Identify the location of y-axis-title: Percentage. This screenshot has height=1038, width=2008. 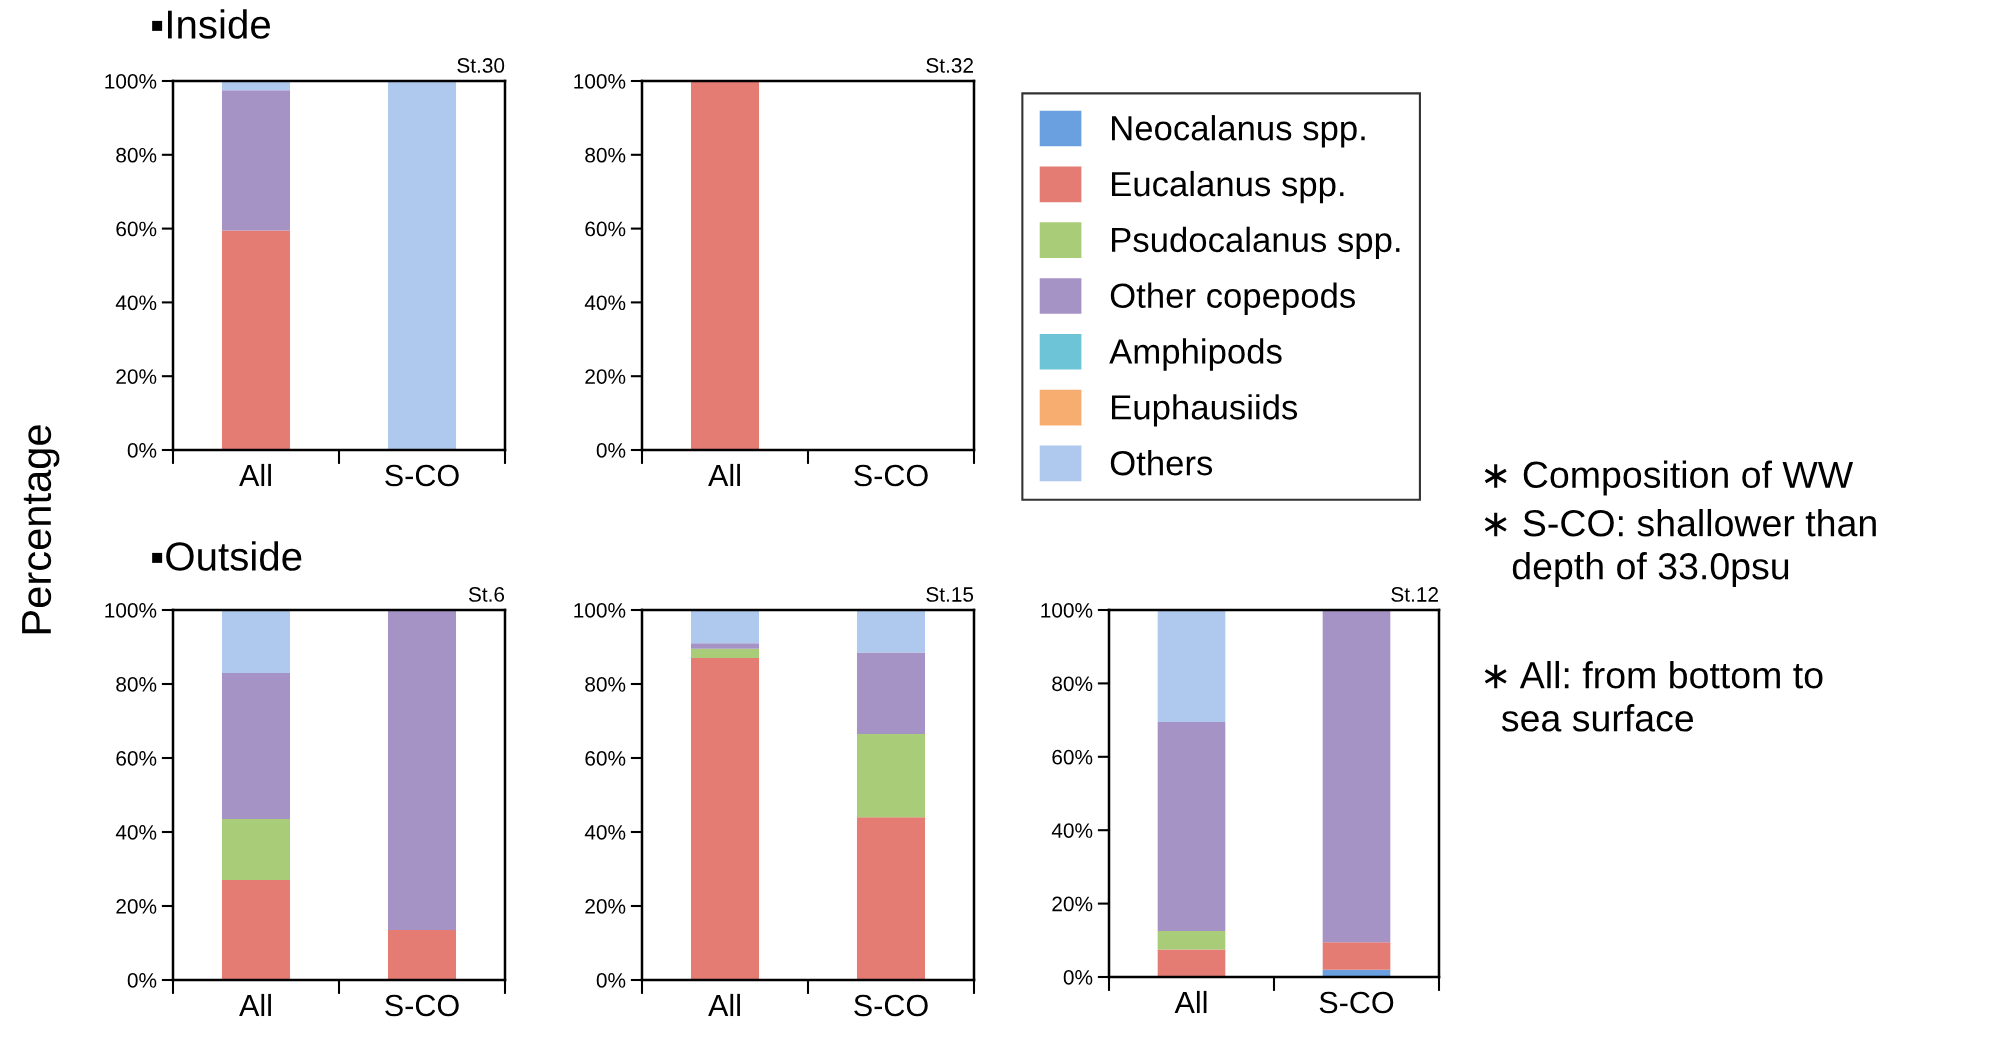
(41, 529).